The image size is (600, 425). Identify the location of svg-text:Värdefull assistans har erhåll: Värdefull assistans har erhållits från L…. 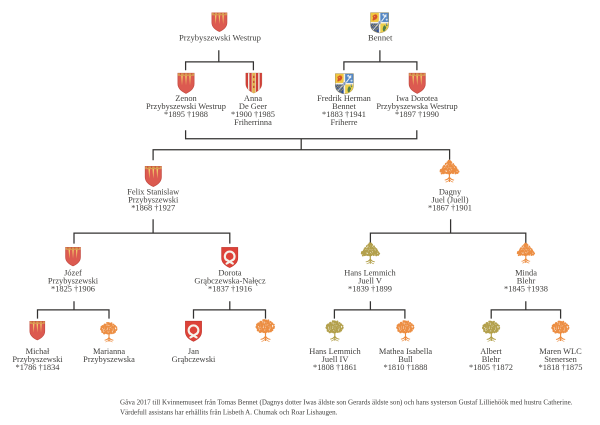
(229, 412).